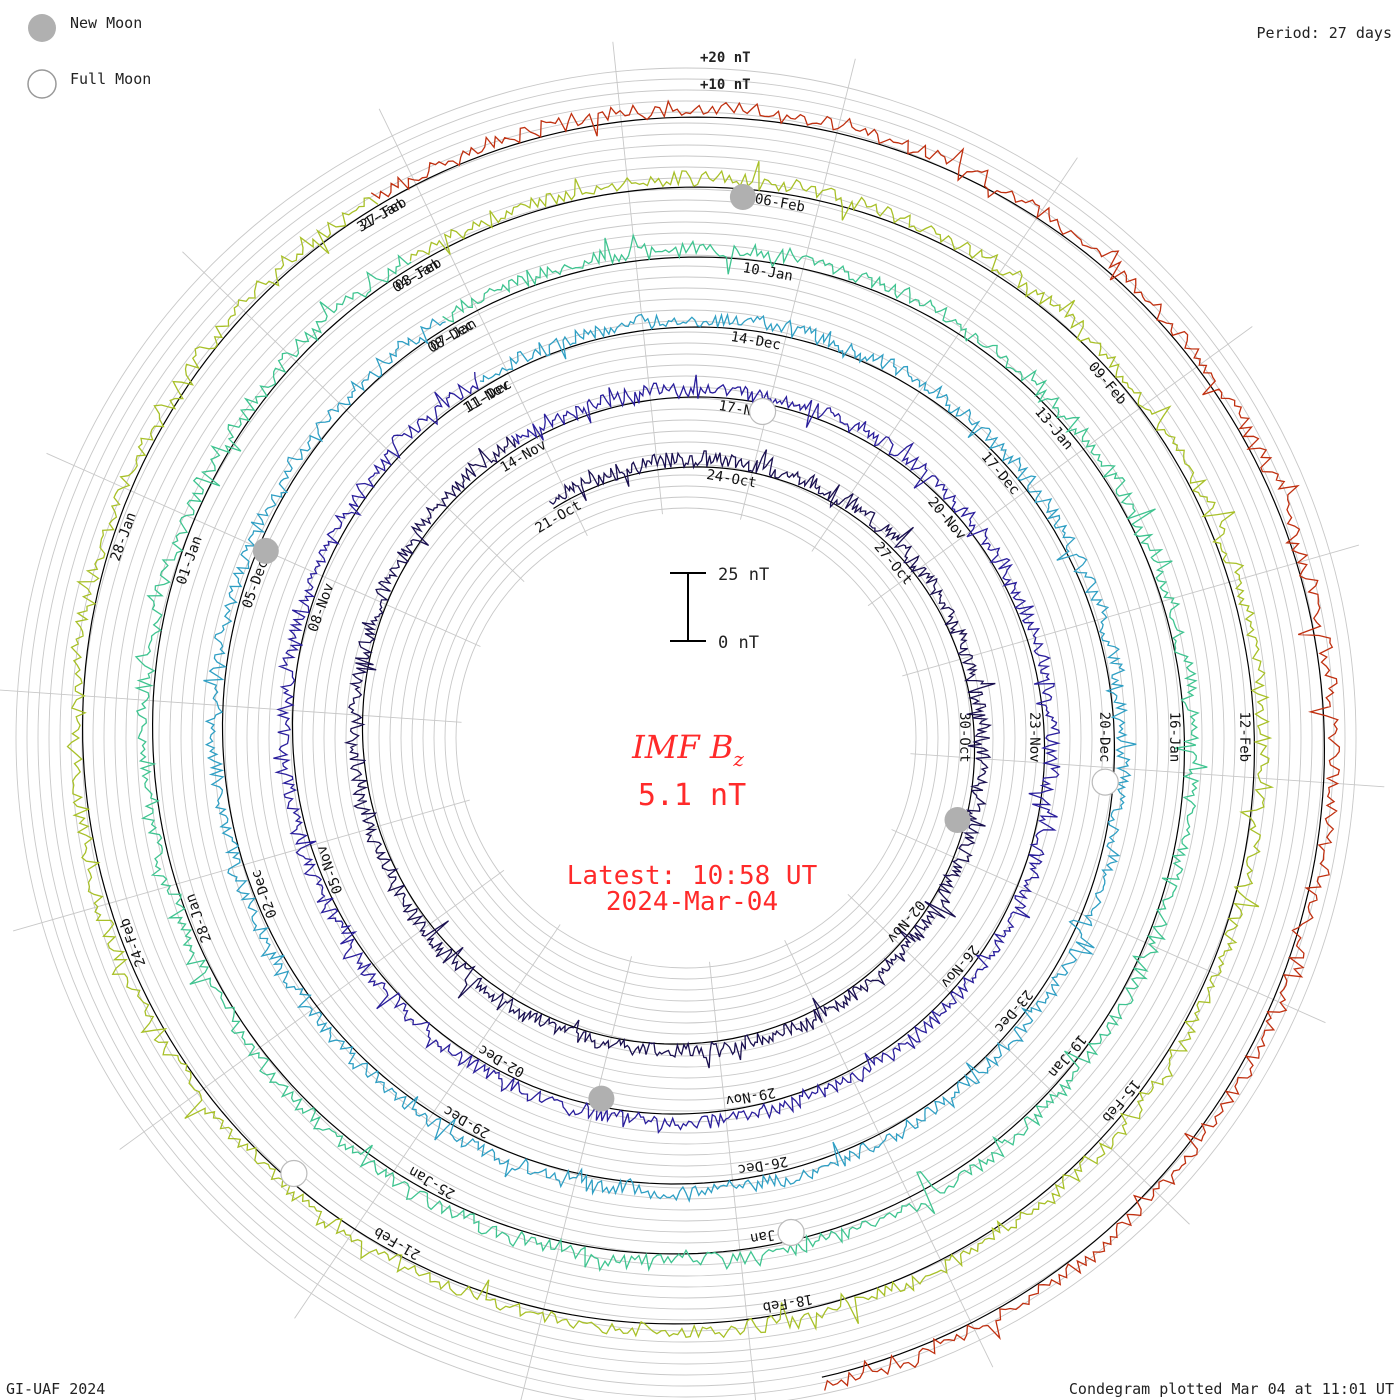 The height and width of the screenshot is (1400, 1400). I want to click on date-label: 17-Dec, so click(1000, 473).